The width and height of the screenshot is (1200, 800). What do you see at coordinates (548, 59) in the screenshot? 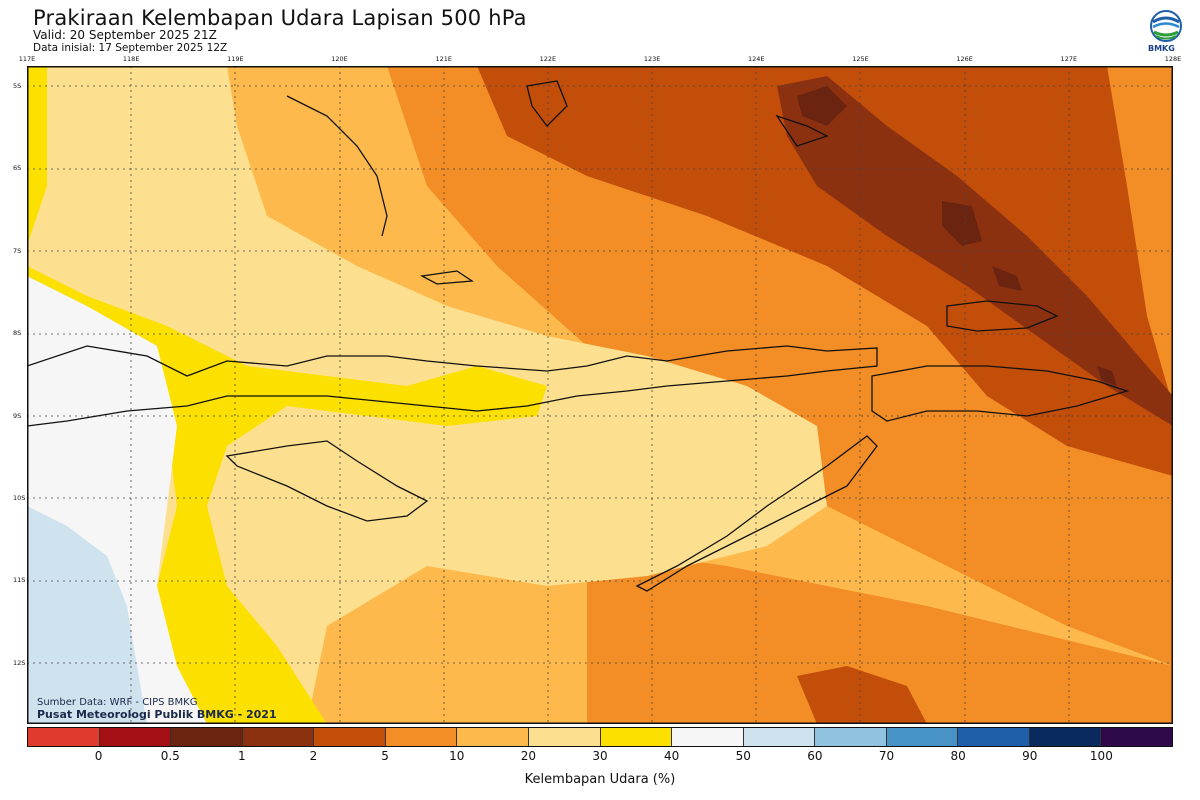
I see `longitude-label: 122E` at bounding box center [548, 59].